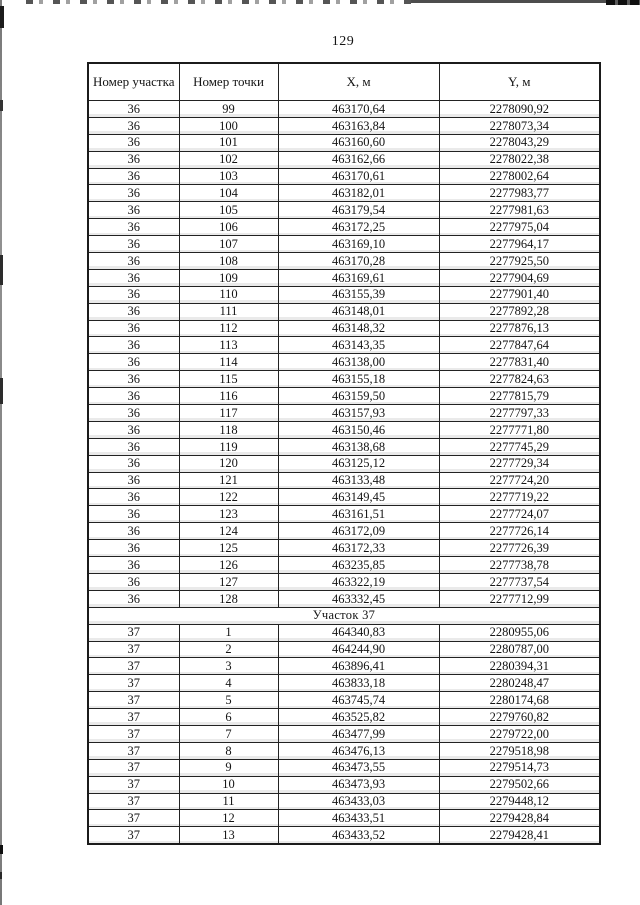  What do you see at coordinates (358, 311) in the screenshot?
I see `x-coordinate-cell: 463148,01` at bounding box center [358, 311].